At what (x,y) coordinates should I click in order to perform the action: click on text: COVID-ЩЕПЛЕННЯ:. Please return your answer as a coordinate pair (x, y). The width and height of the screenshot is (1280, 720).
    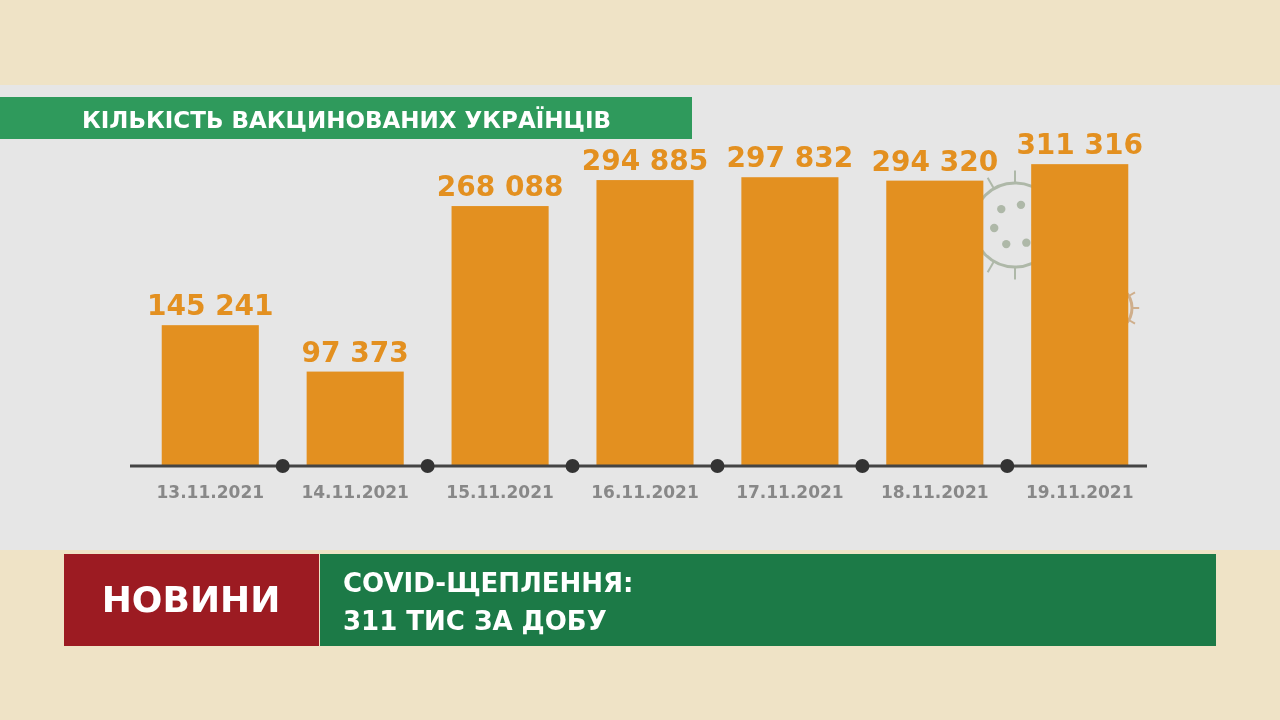
    Looking at the image, I should click on (488, 583).